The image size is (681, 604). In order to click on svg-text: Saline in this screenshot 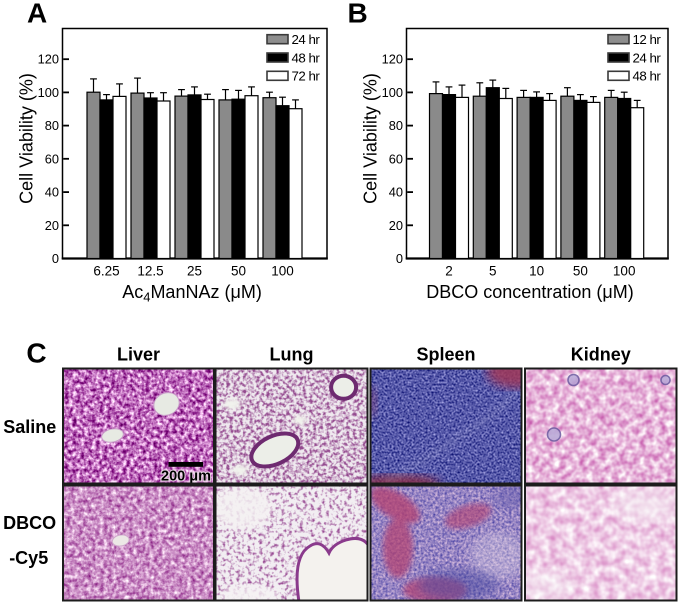, I will do `click(29, 427)`.